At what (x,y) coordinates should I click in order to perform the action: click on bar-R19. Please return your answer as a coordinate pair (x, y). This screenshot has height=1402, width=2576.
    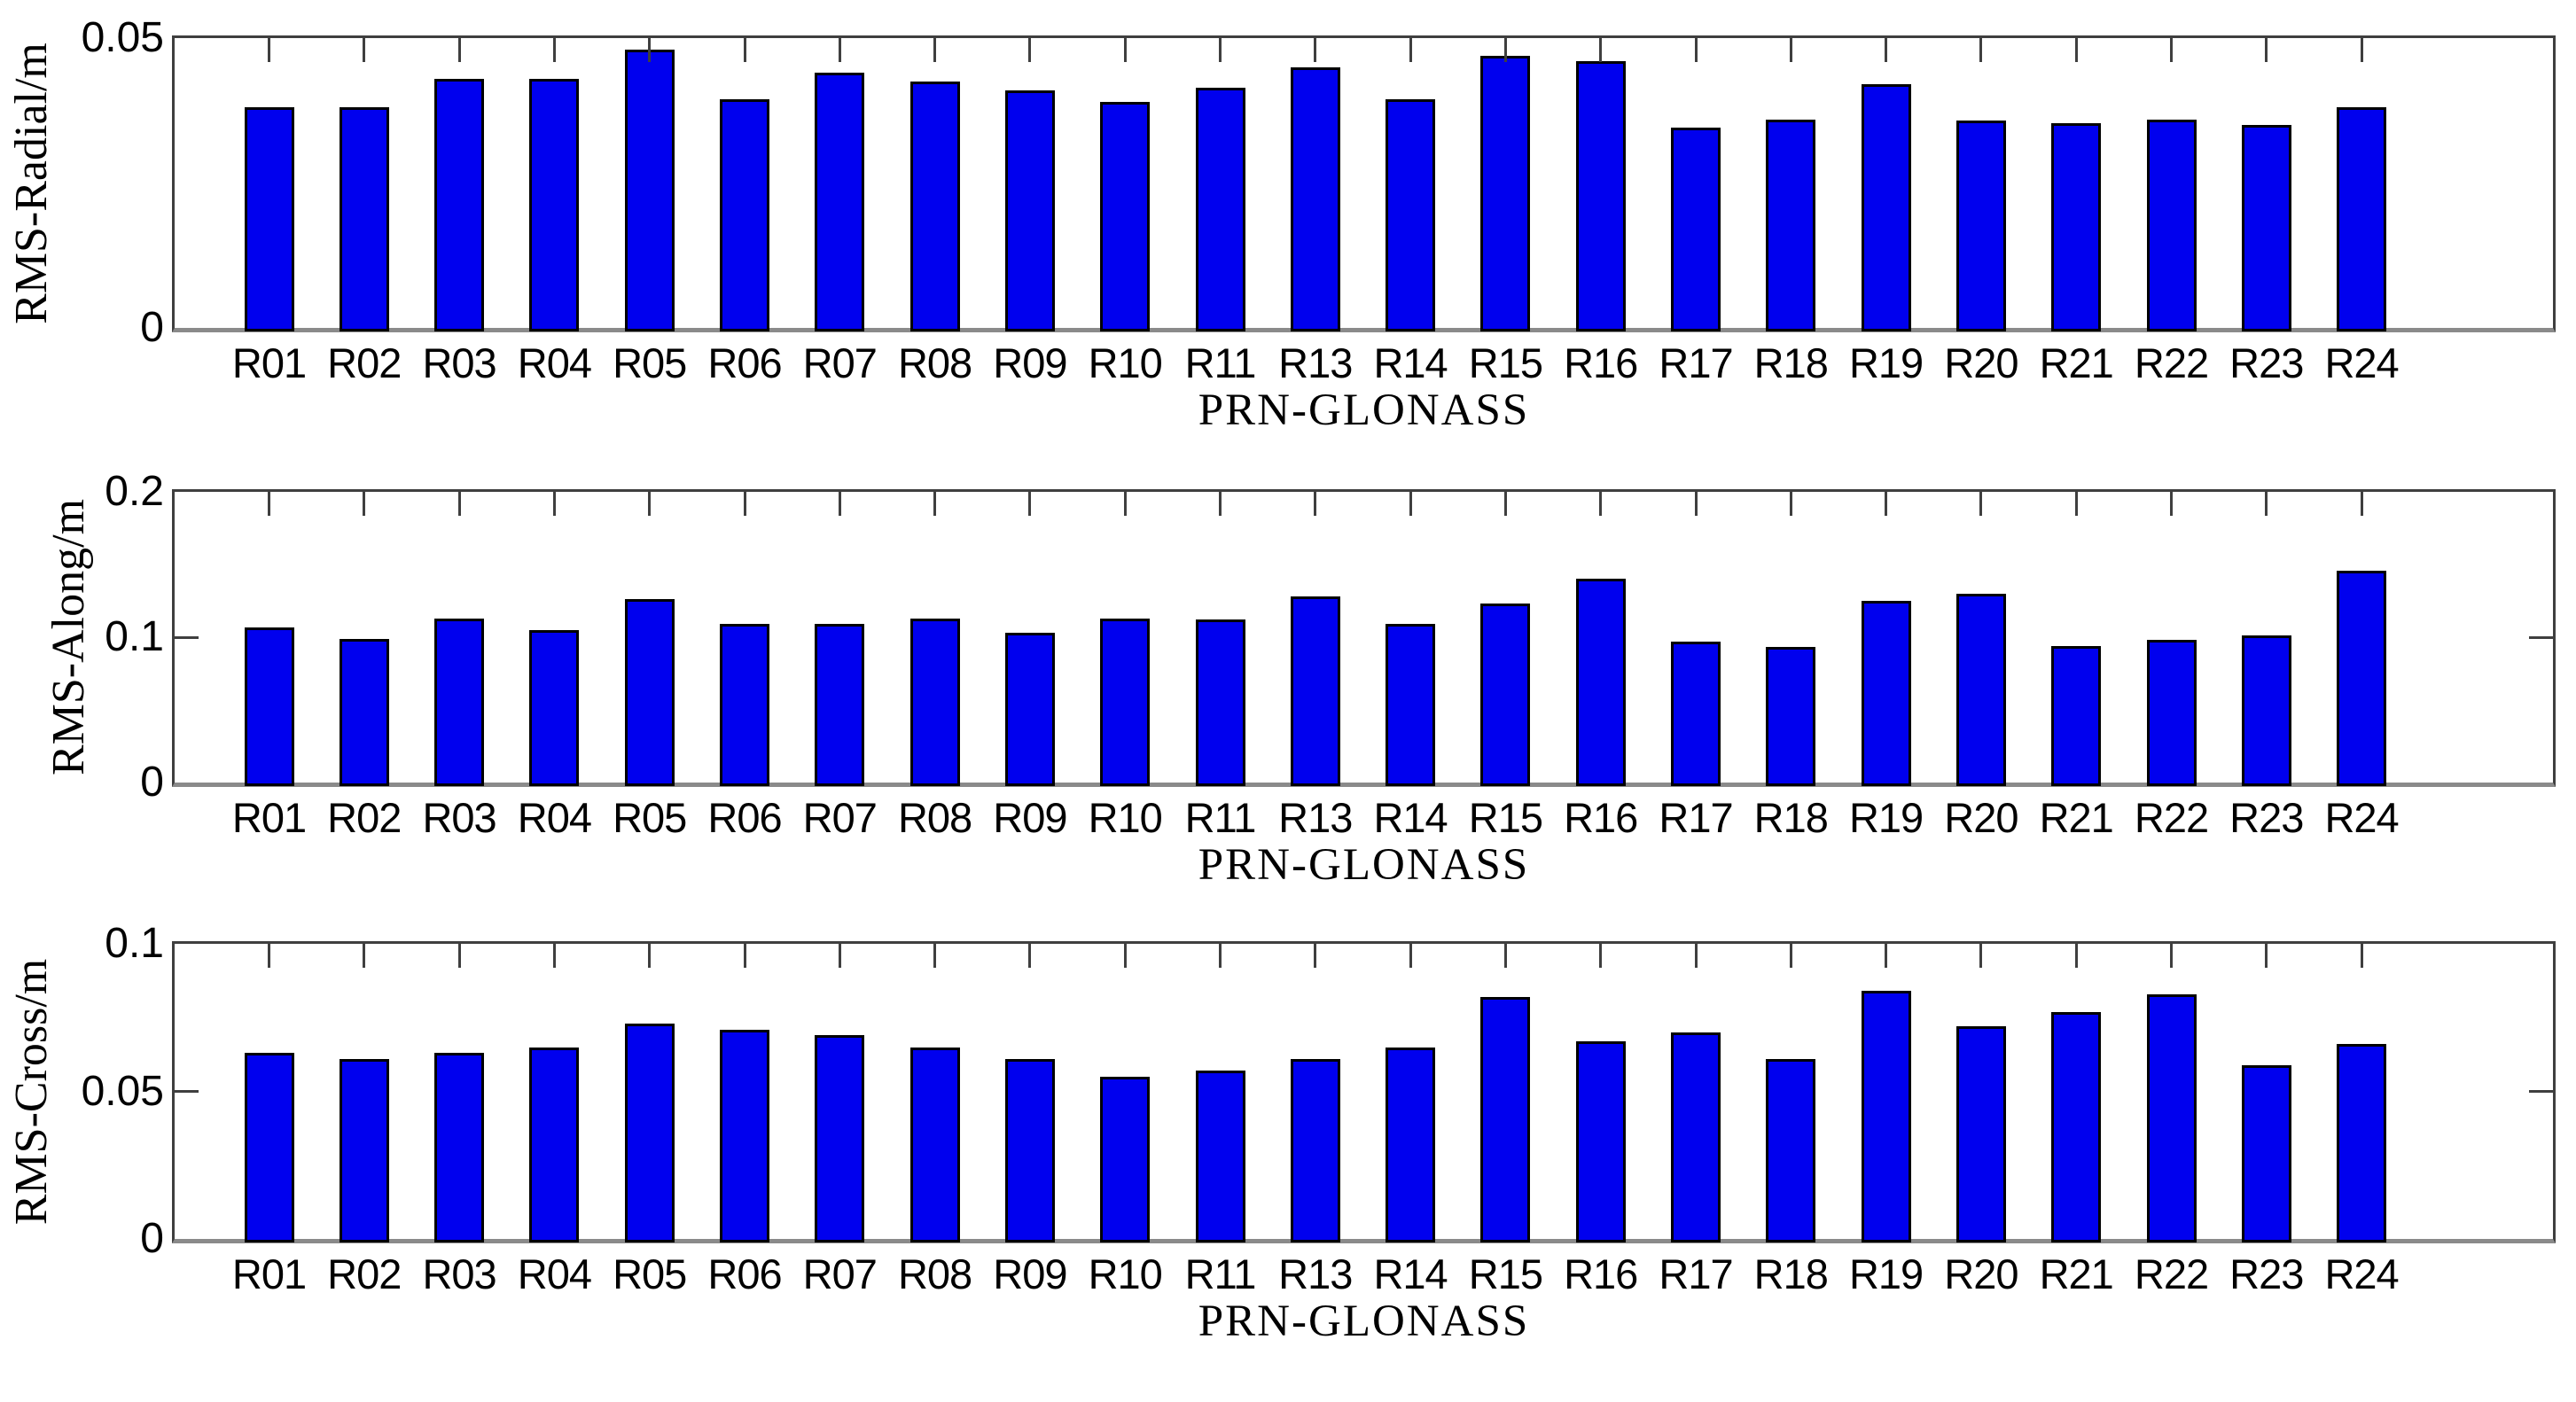
    Looking at the image, I should click on (1886, 1116).